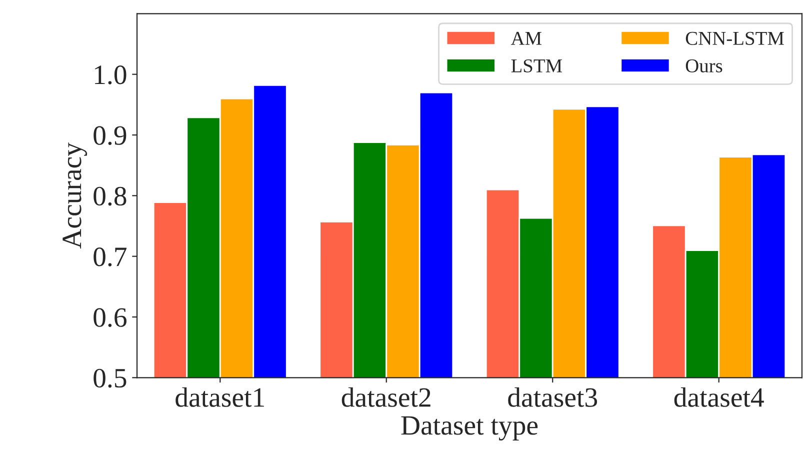 This screenshot has height=455, width=806. I want to click on y-axis-title: Accuracy, so click(75, 195).